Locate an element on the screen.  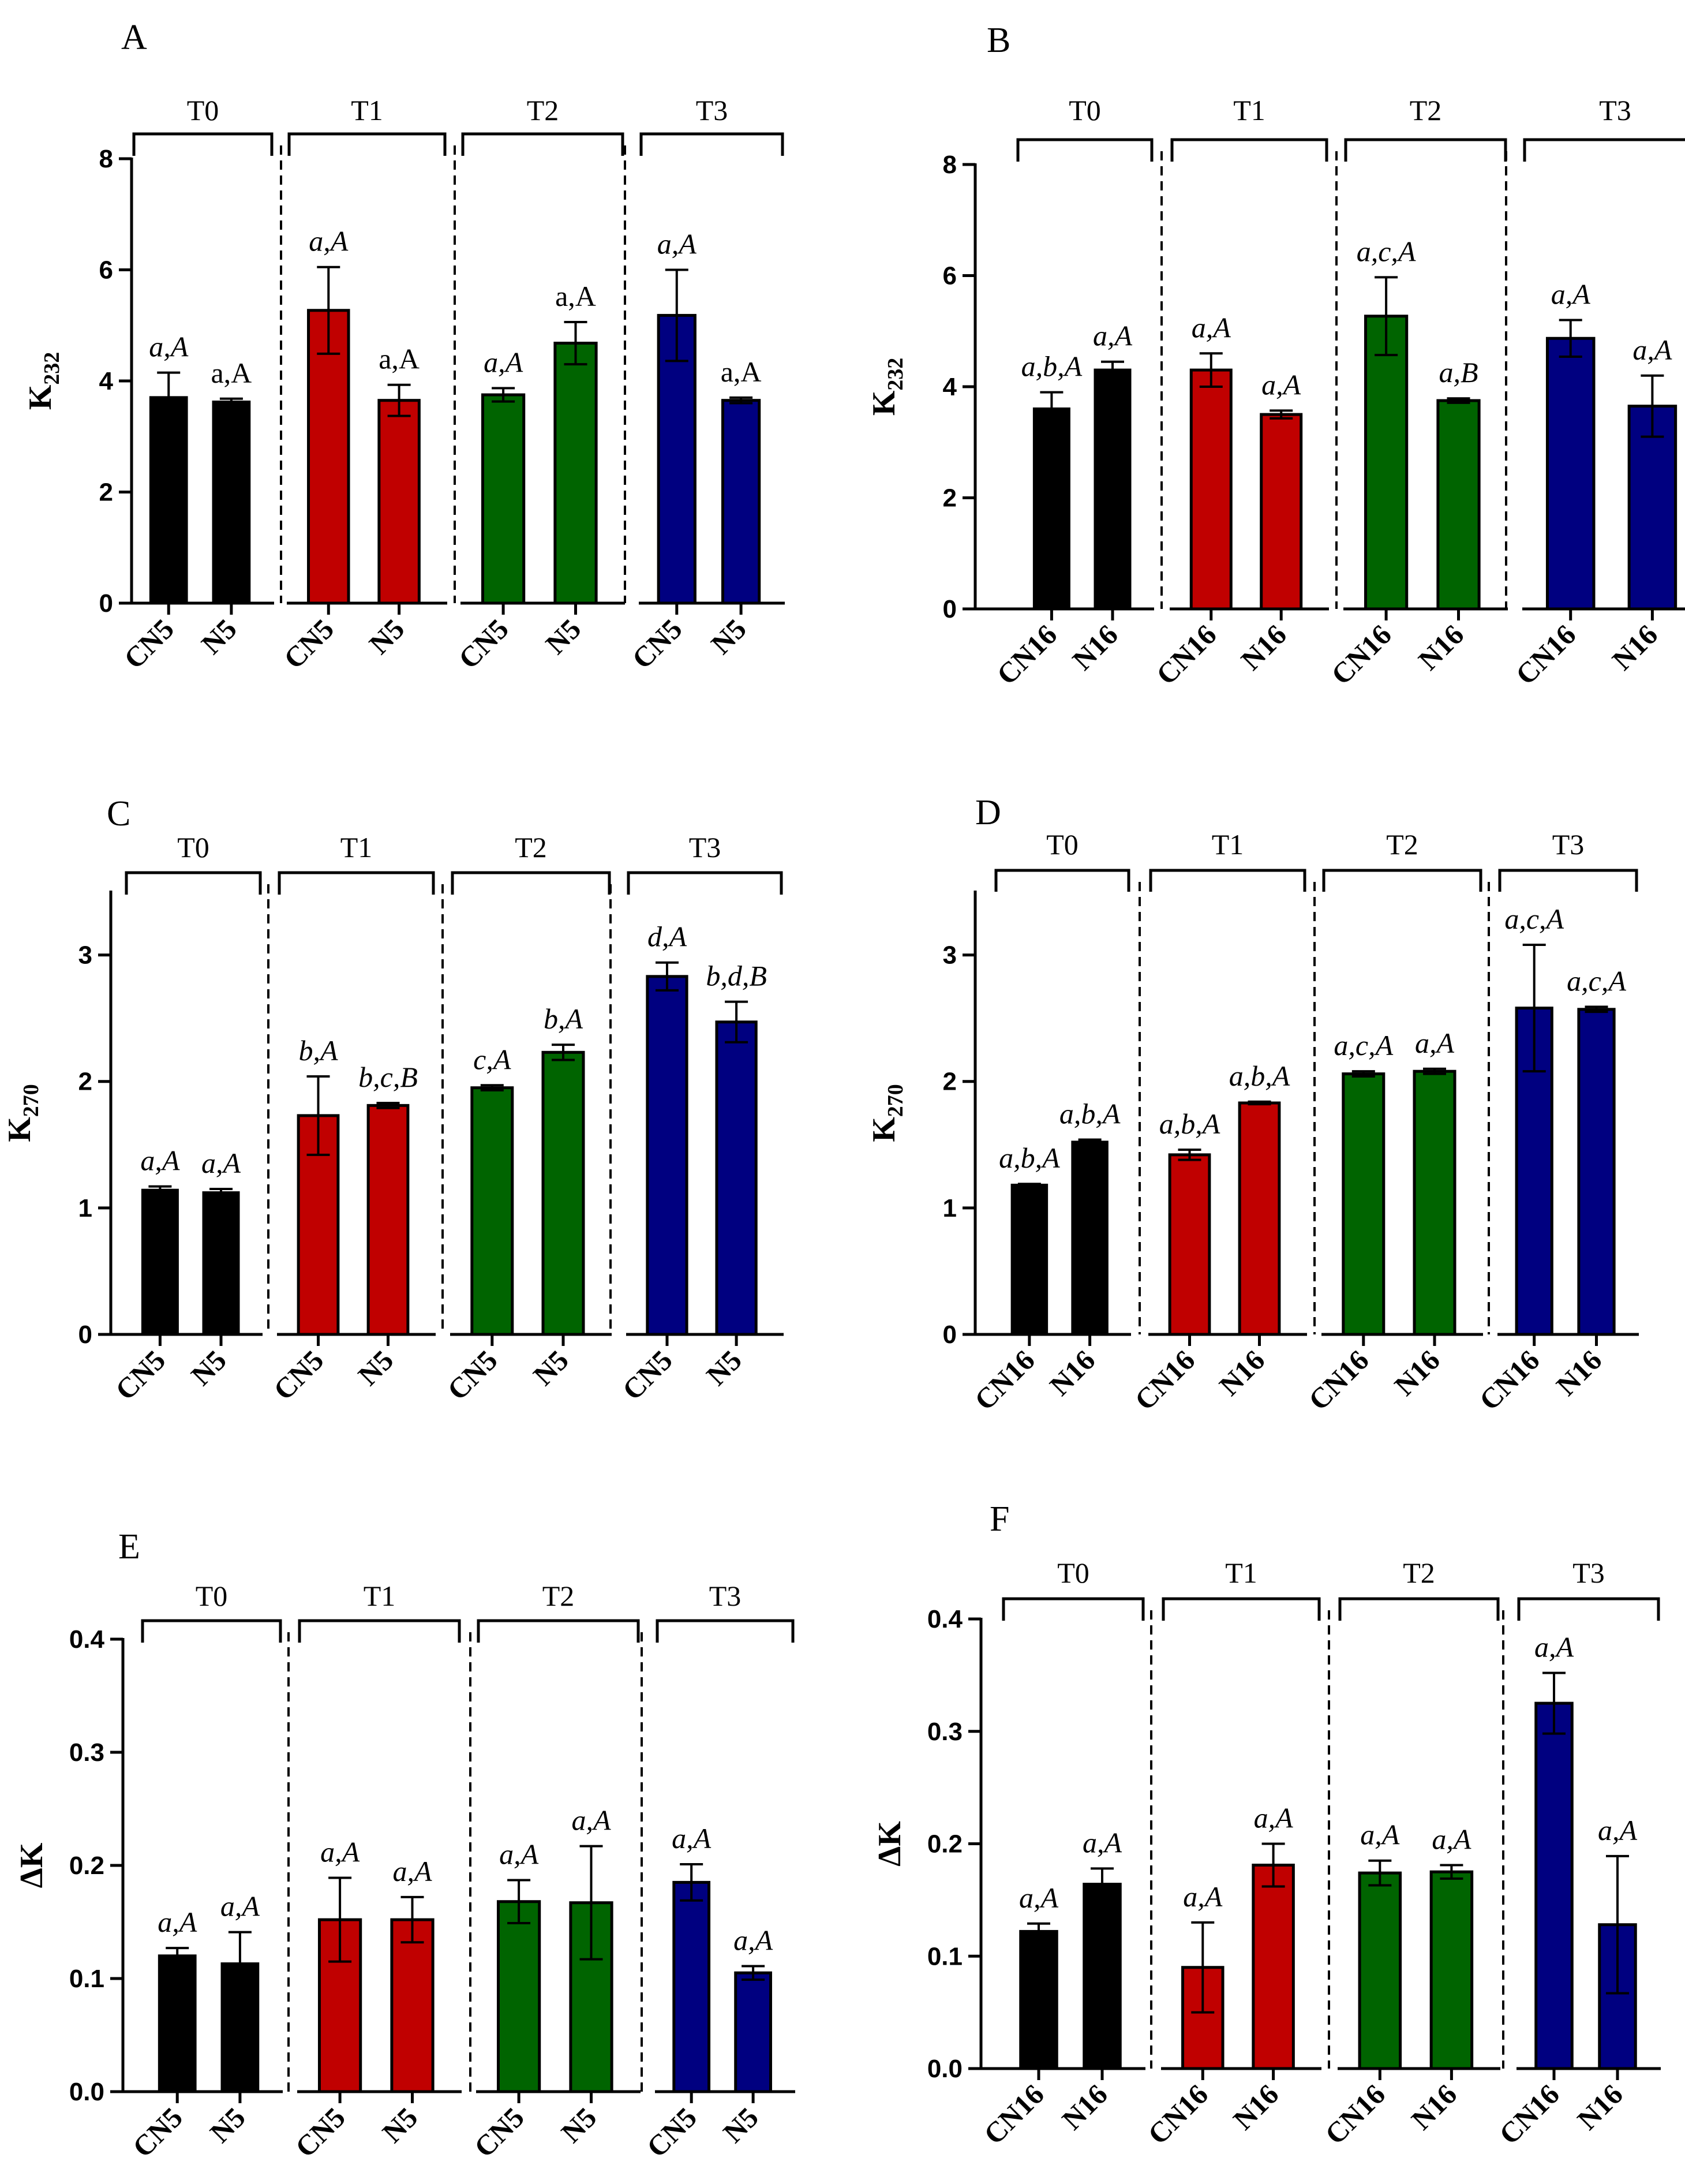
panel-letter: A is located at coordinates (134, 37).